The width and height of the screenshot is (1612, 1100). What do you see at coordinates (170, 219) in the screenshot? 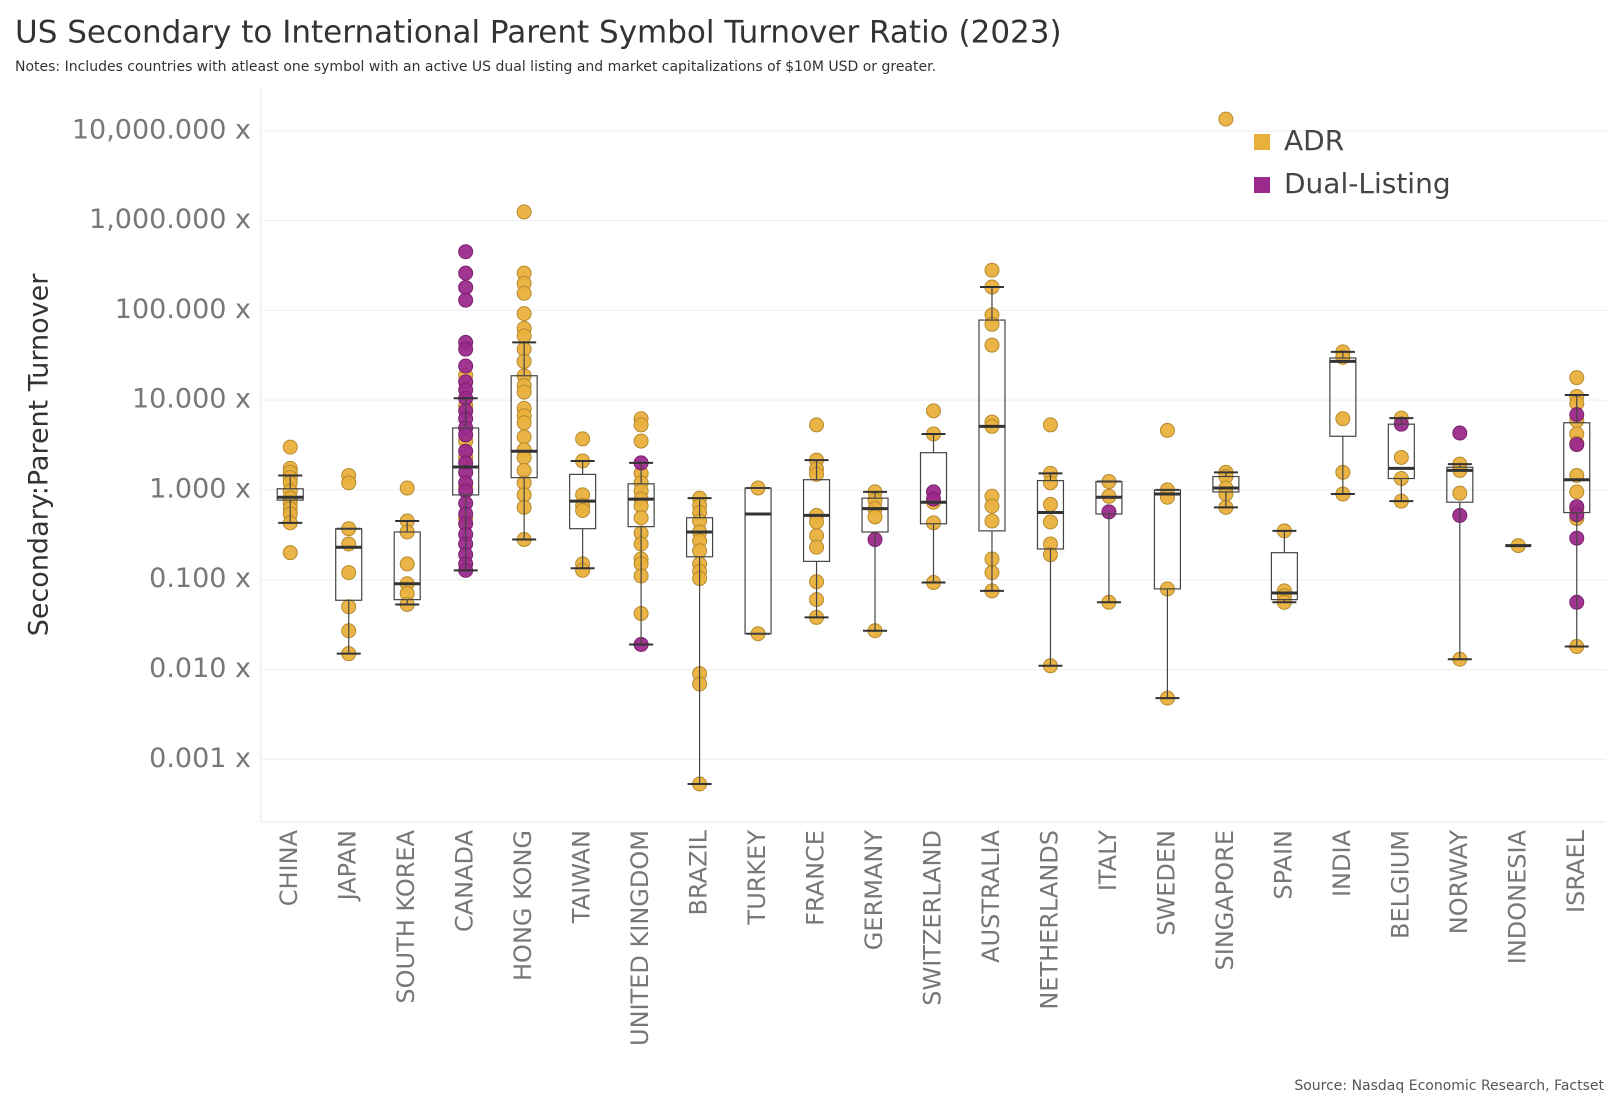
I see `y-tick-label: 1,000.000 x` at bounding box center [170, 219].